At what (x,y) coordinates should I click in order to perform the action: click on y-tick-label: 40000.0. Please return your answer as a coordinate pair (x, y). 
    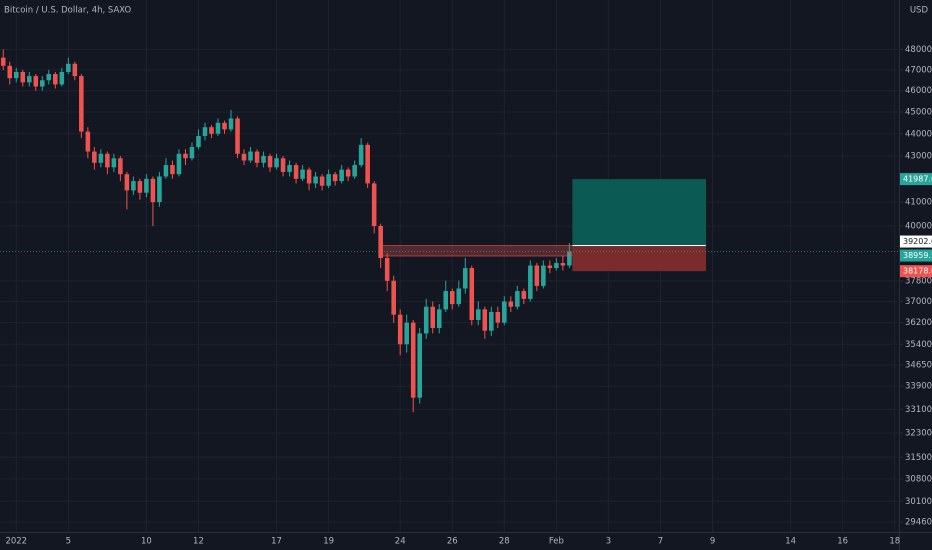
    Looking at the image, I should click on (918, 227).